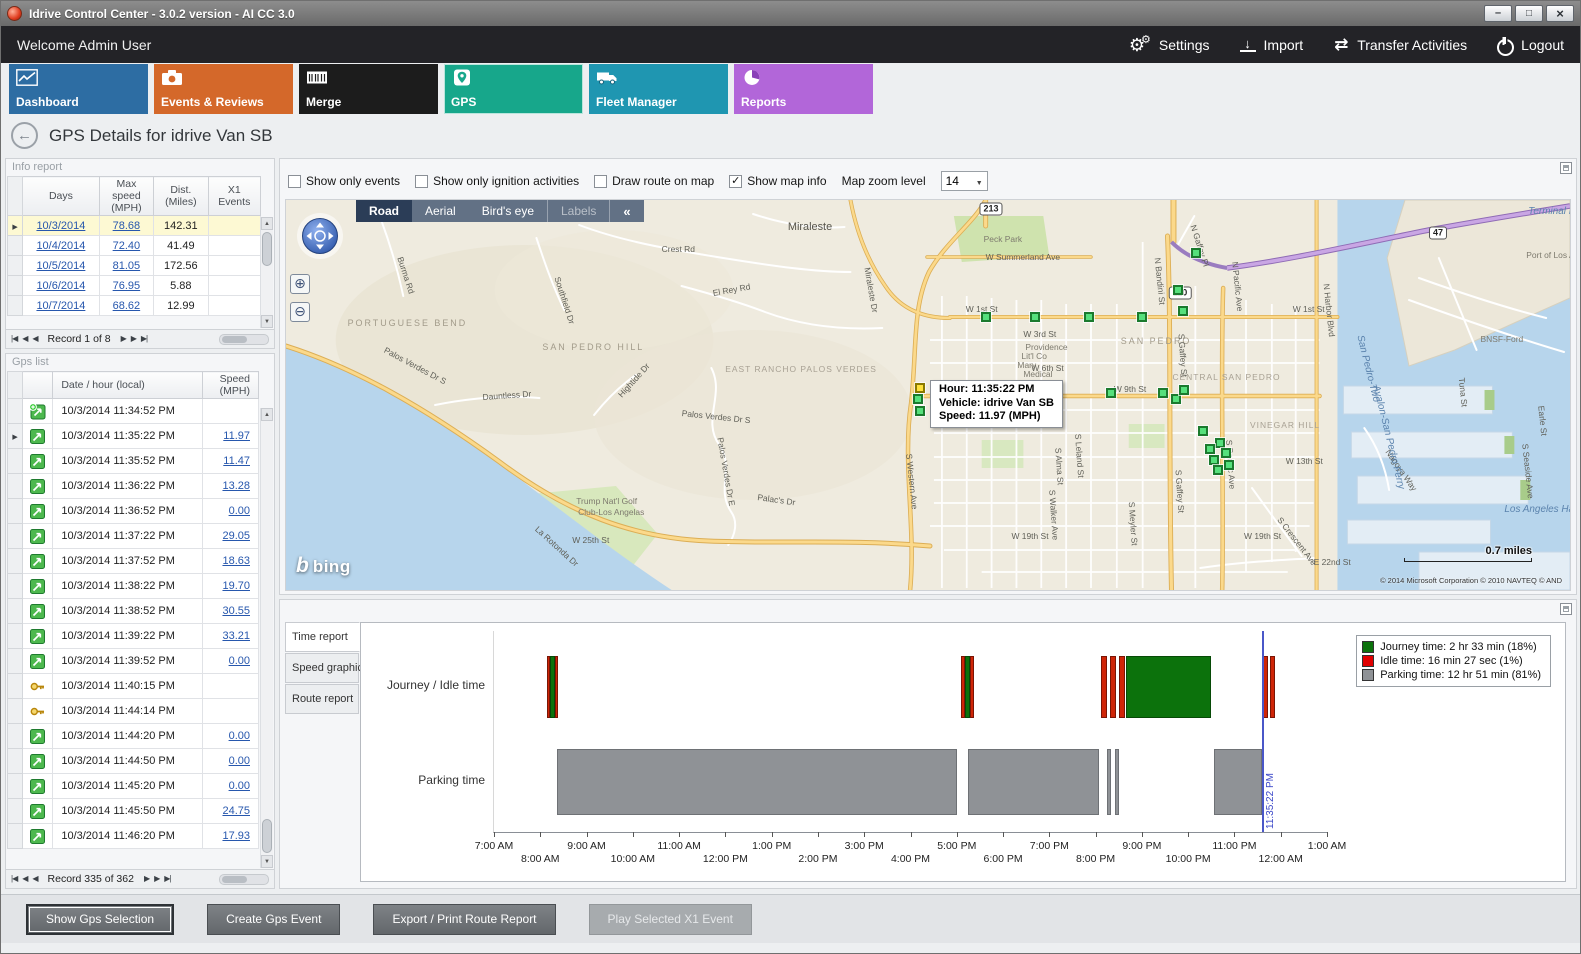 This screenshot has height=954, width=1581. What do you see at coordinates (126, 285) in the screenshot?
I see `max-speed-link: 76.95` at bounding box center [126, 285].